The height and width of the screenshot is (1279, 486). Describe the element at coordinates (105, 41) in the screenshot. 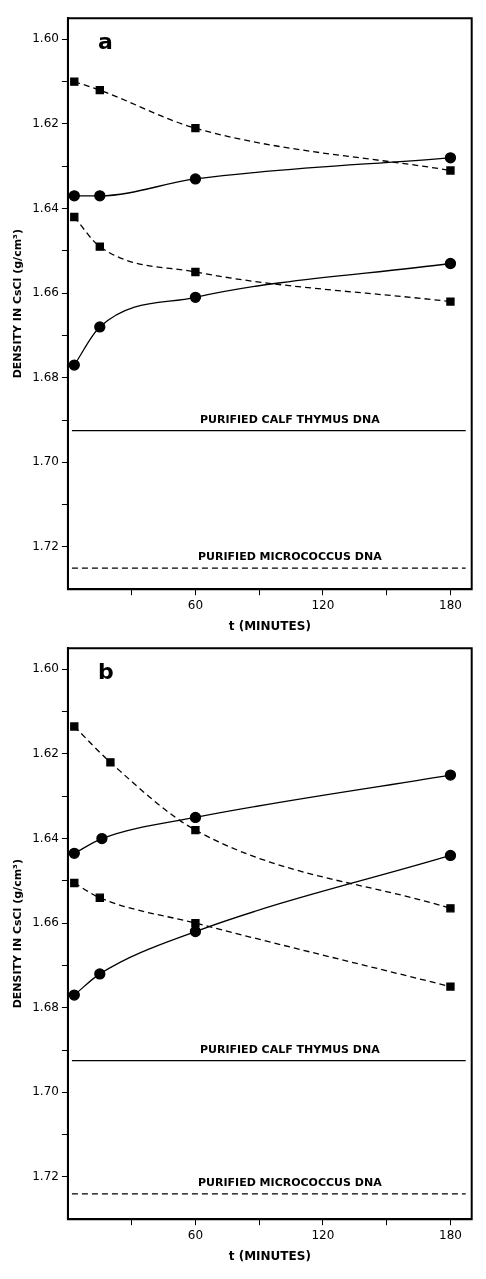

I see `text: a` at that location.